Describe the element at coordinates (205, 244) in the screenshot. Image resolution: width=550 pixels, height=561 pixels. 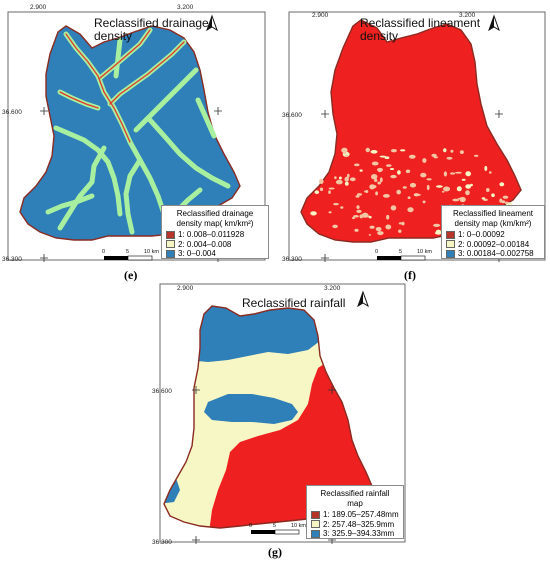
I see `legend-label: 2: 0.004–0.008` at that location.